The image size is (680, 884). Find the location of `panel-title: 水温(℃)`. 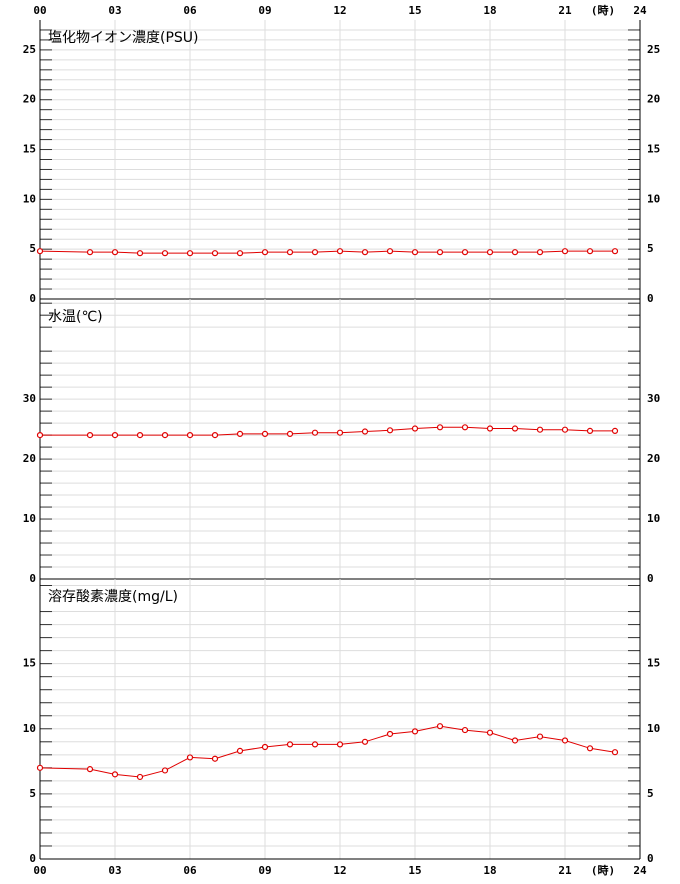

panel-title: 水温(℃) is located at coordinates (75, 317).